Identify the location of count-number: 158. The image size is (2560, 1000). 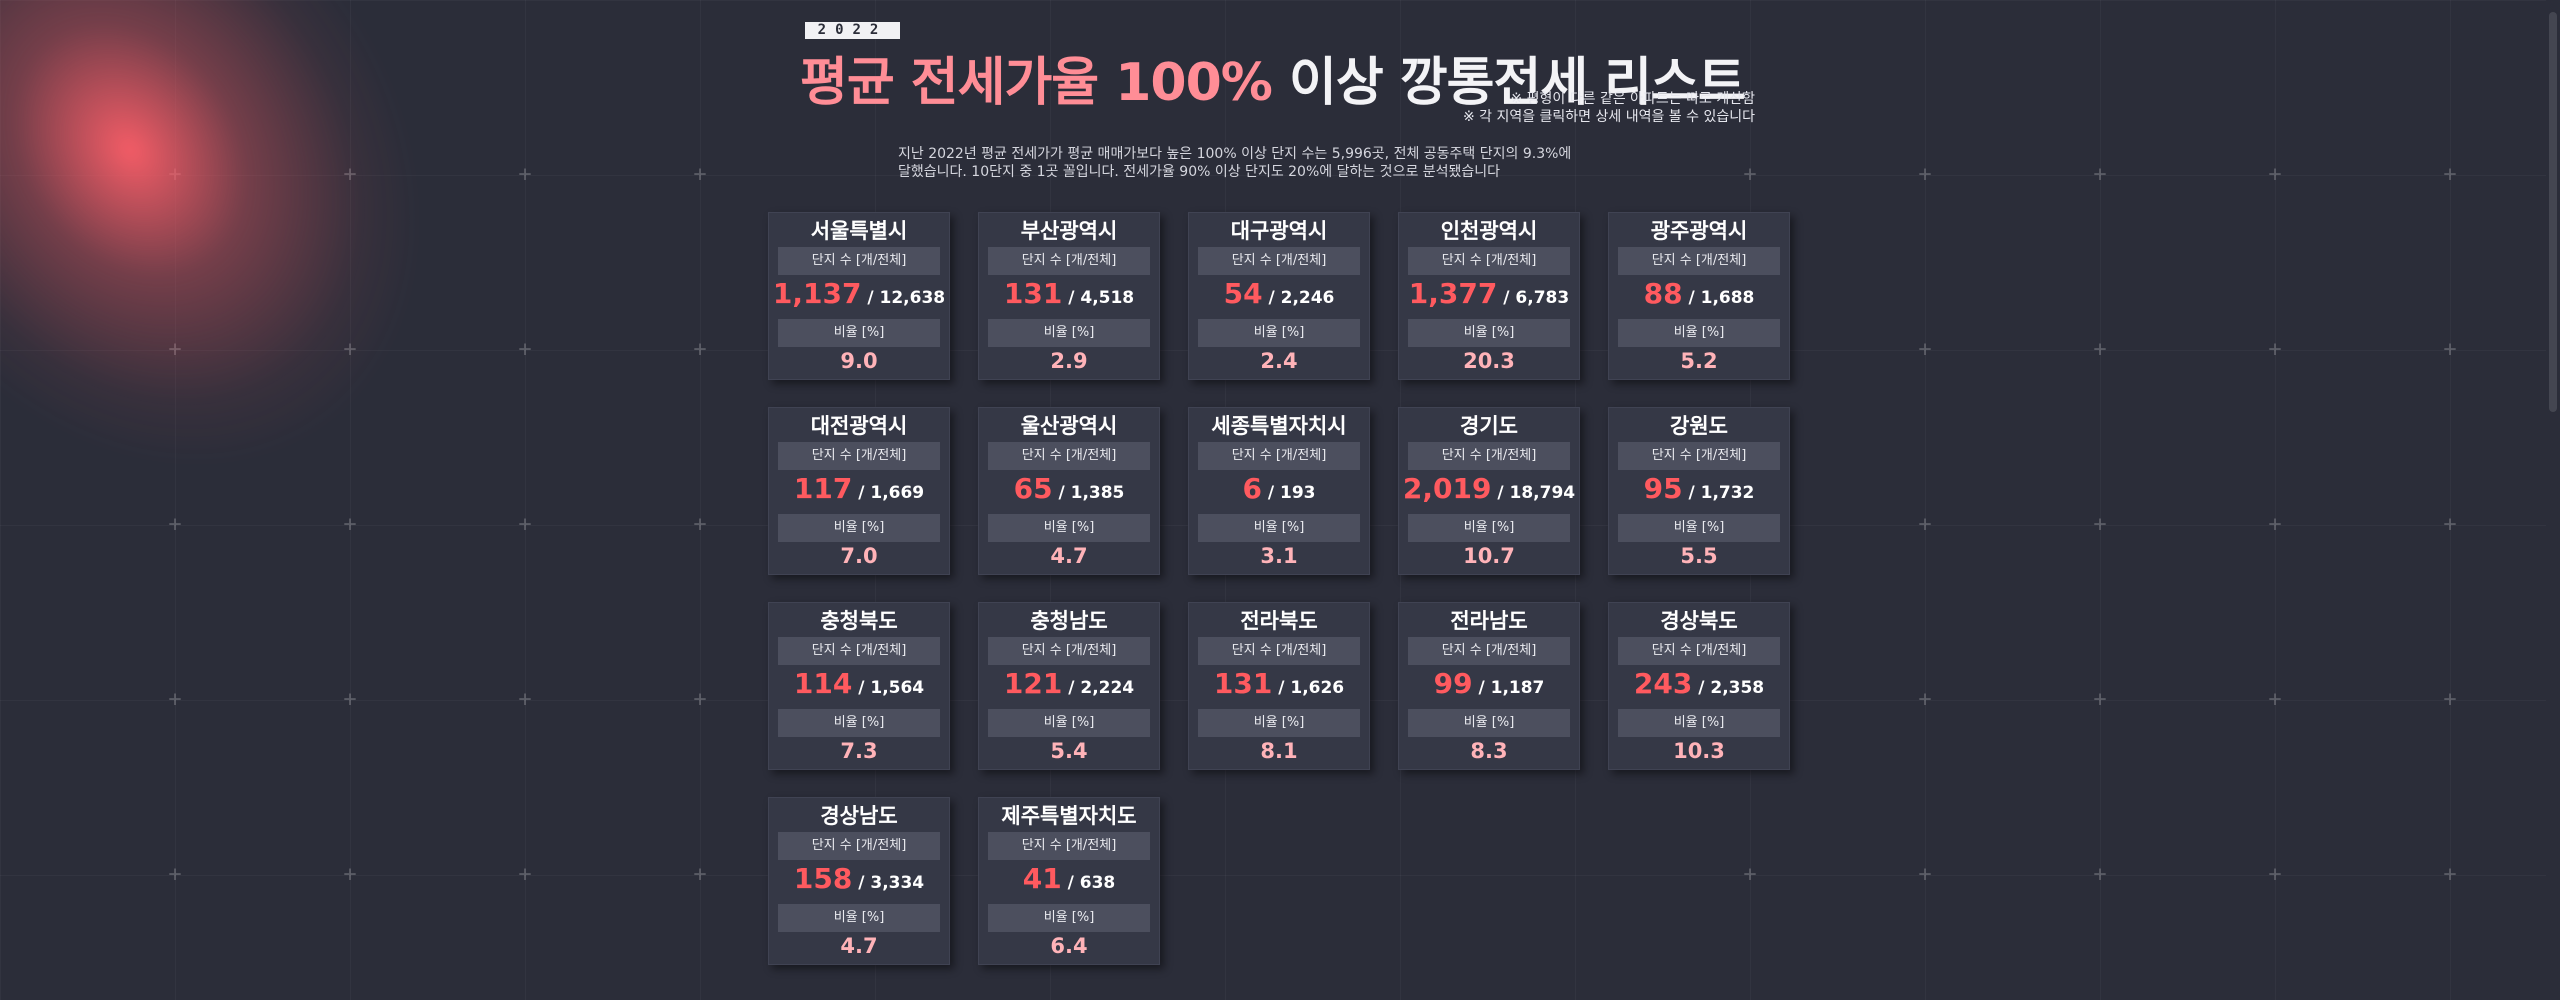
(823, 878).